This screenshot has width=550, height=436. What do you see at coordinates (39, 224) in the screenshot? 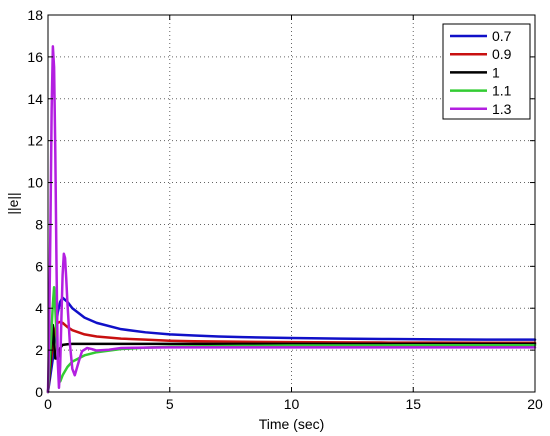
I see `y-tick-label: 8` at bounding box center [39, 224].